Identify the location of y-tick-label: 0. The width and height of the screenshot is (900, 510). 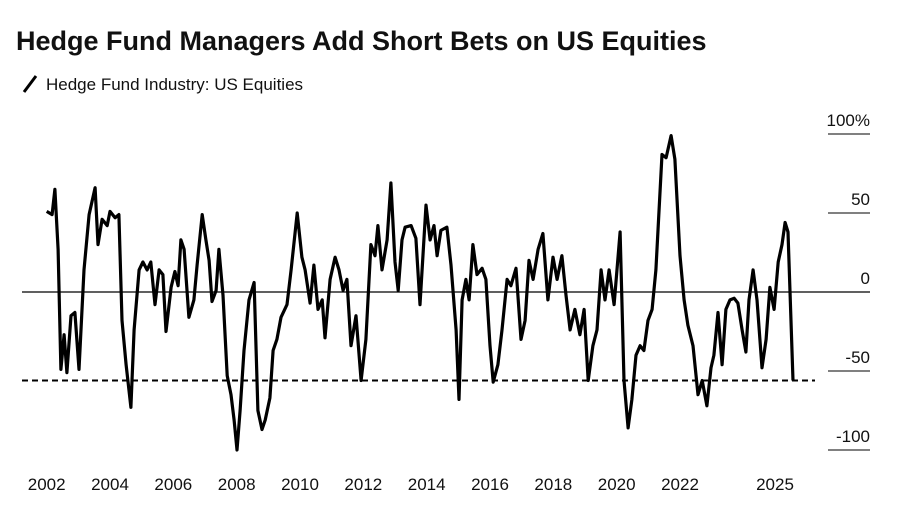
(865, 278).